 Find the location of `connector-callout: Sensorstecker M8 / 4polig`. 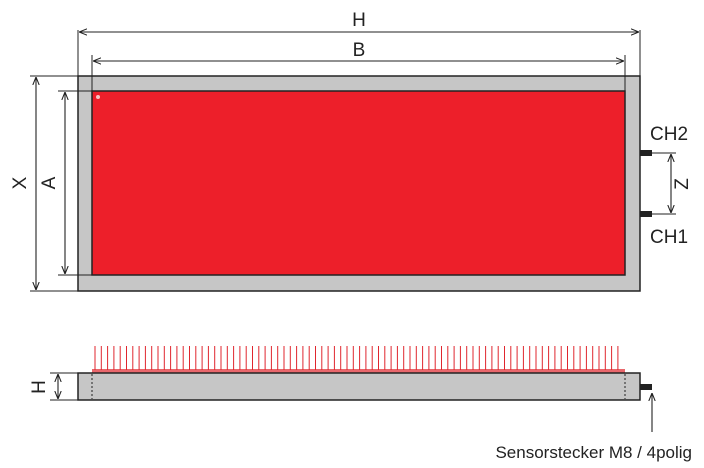

connector-callout: Sensorstecker M8 / 4polig is located at coordinates (593, 427).